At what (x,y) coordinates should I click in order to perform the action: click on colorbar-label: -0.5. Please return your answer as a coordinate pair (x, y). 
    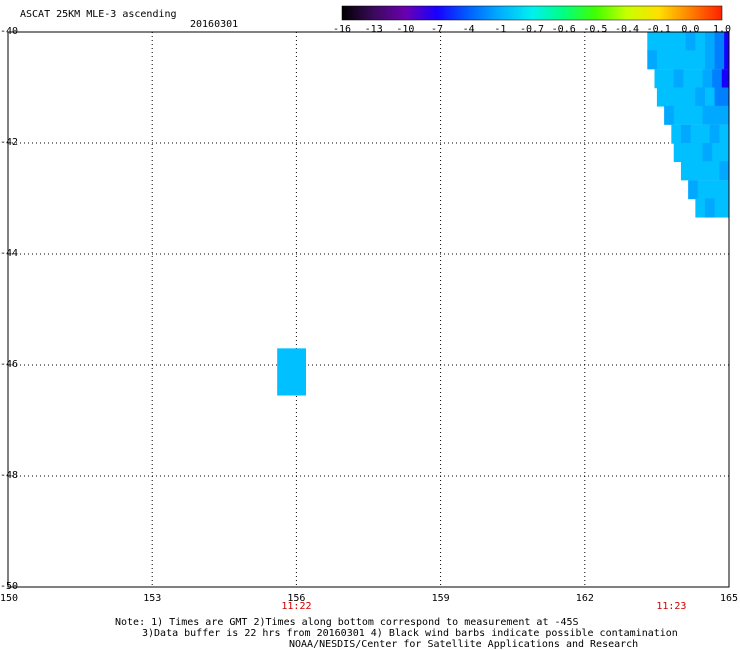
    Looking at the image, I should click on (595, 29).